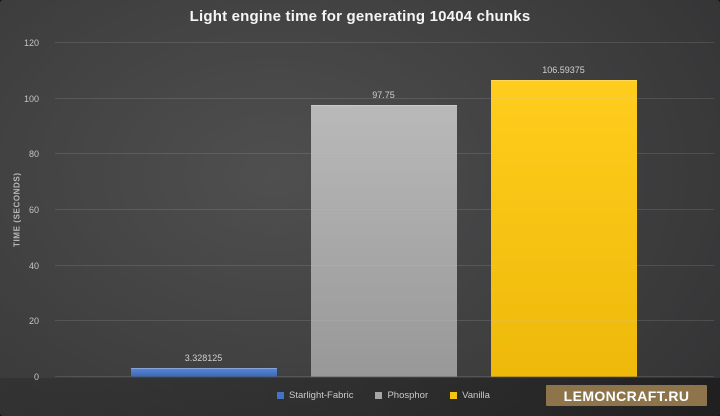  I want to click on bar-value-label: 106.59375, so click(563, 70).